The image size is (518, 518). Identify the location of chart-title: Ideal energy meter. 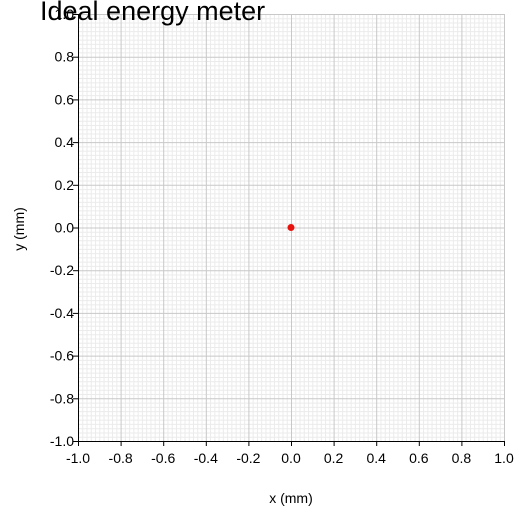
(152, 13).